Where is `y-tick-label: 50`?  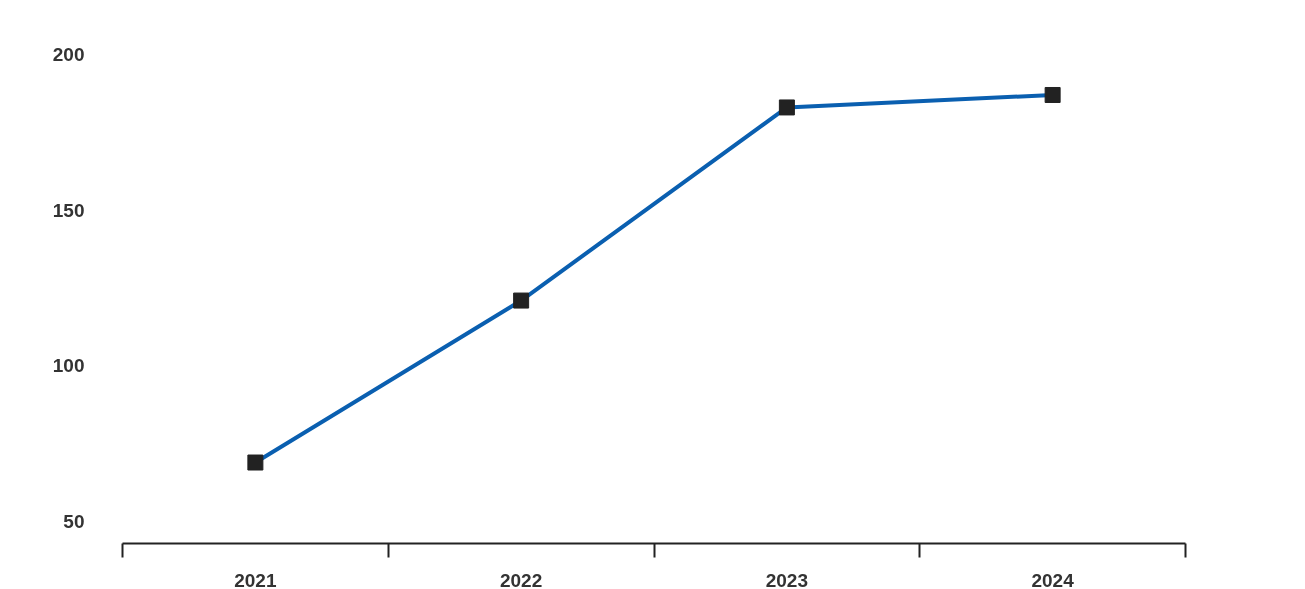
y-tick-label: 50 is located at coordinates (74, 522).